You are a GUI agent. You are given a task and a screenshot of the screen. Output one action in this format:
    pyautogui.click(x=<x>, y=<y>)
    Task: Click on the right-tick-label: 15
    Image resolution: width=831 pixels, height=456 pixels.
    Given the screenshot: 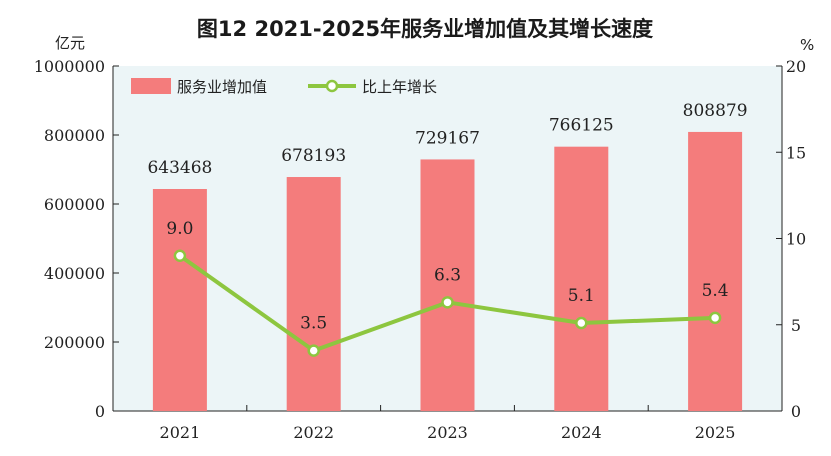 What is the action you would take?
    pyautogui.click(x=796, y=152)
    